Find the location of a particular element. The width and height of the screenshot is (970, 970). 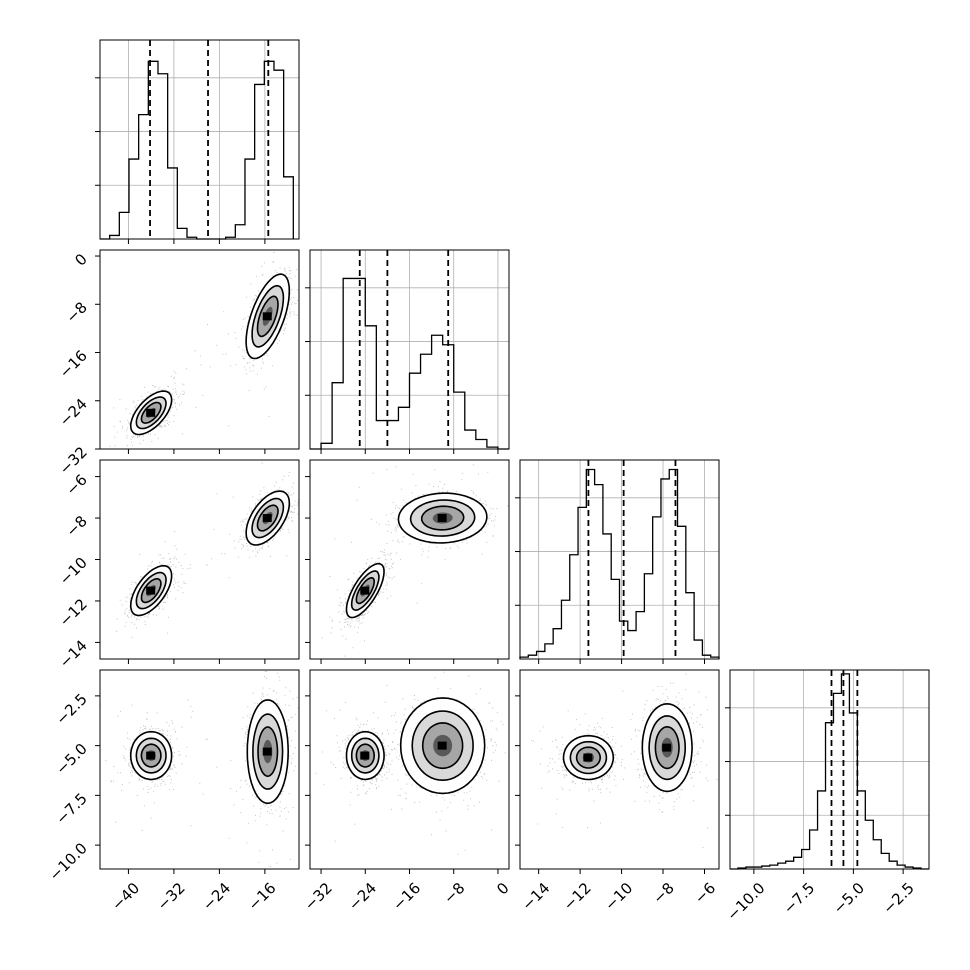

y-tick-label: 0 is located at coordinates (80, 259).